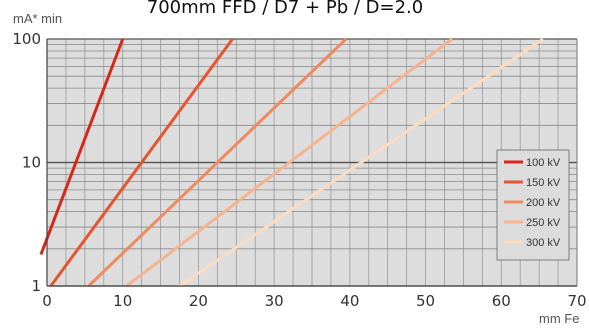  I want to click on x-axis-label: mm Fe, so click(559, 318).